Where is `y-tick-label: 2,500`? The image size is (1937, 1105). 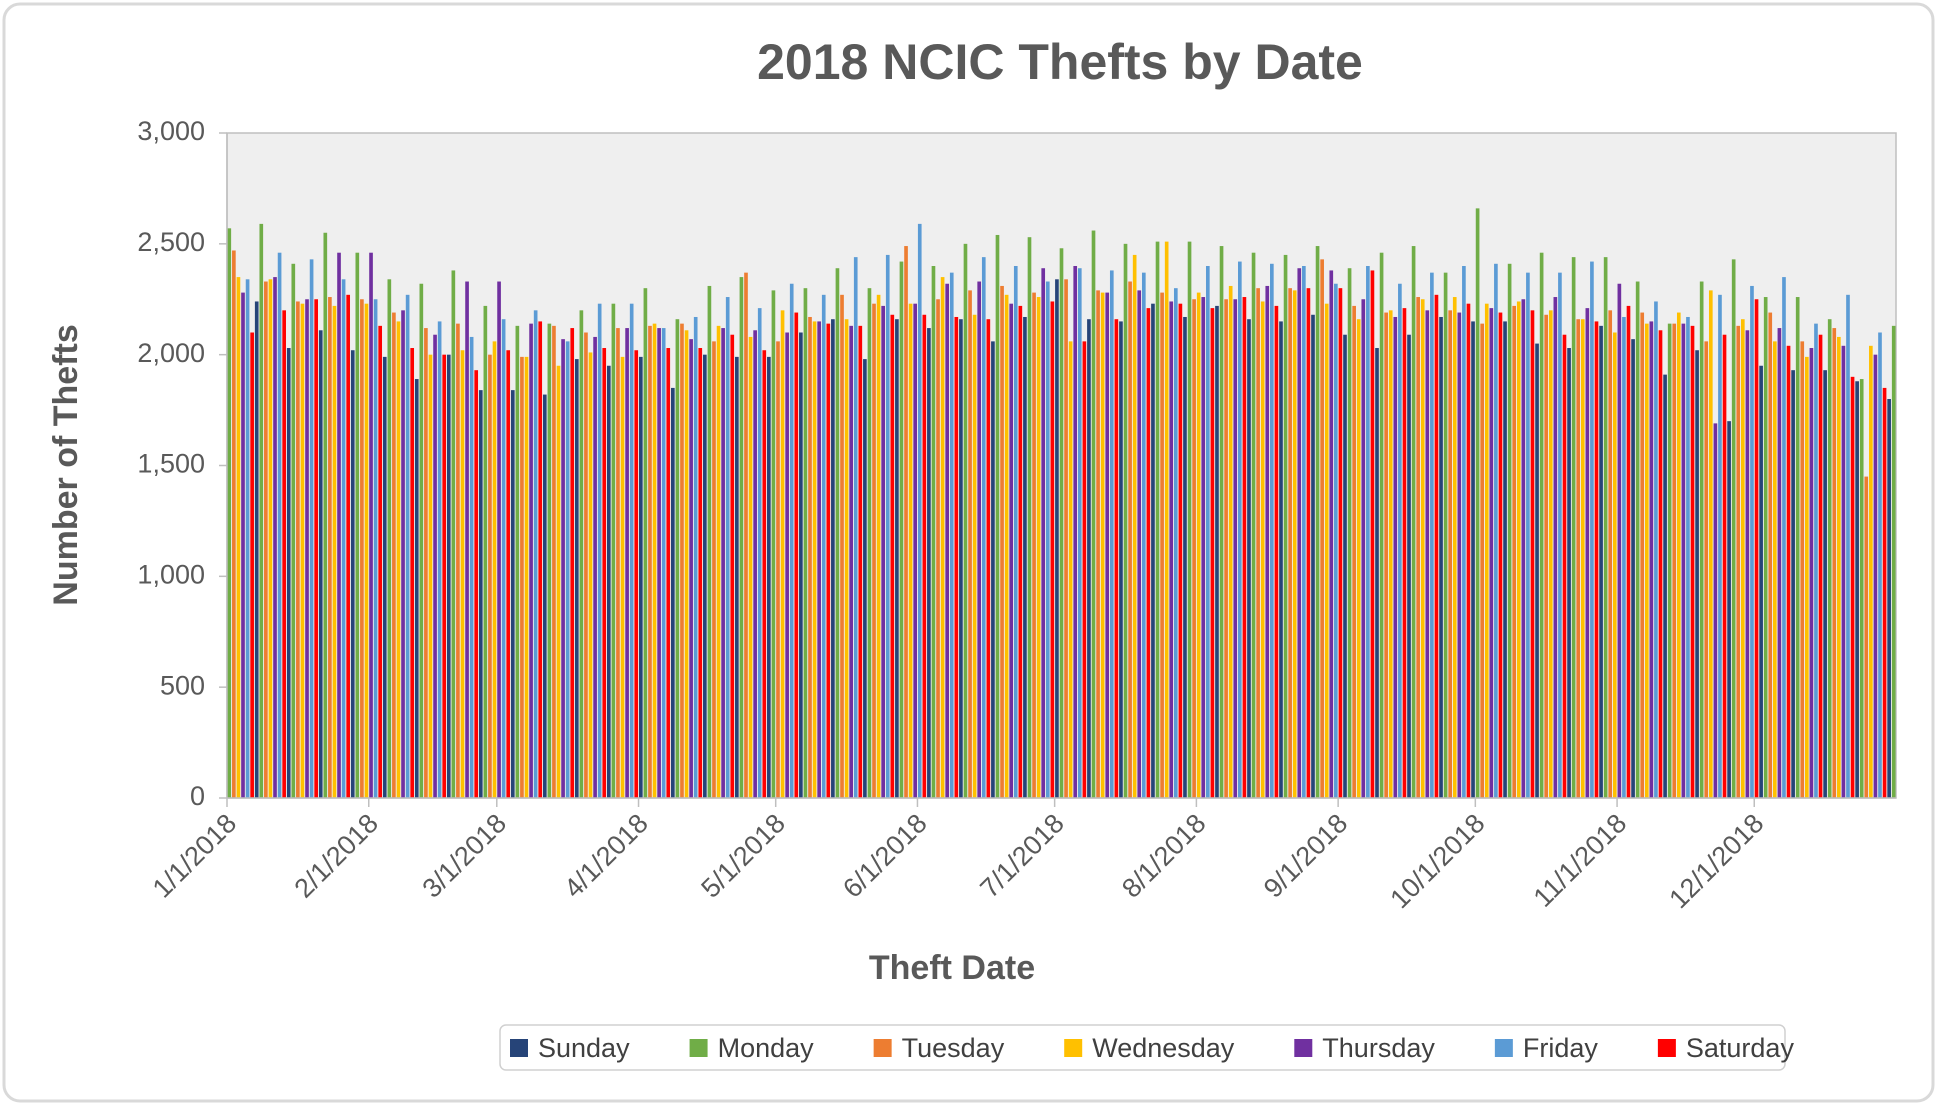 y-tick-label: 2,500 is located at coordinates (171, 242).